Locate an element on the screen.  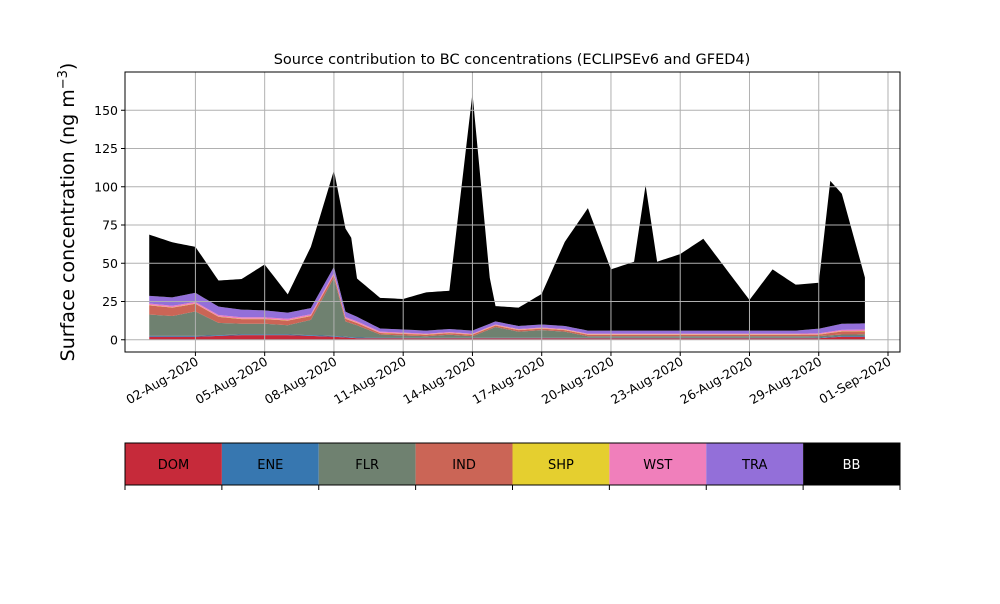
y-tick-label: 125 is located at coordinates (106, 148).